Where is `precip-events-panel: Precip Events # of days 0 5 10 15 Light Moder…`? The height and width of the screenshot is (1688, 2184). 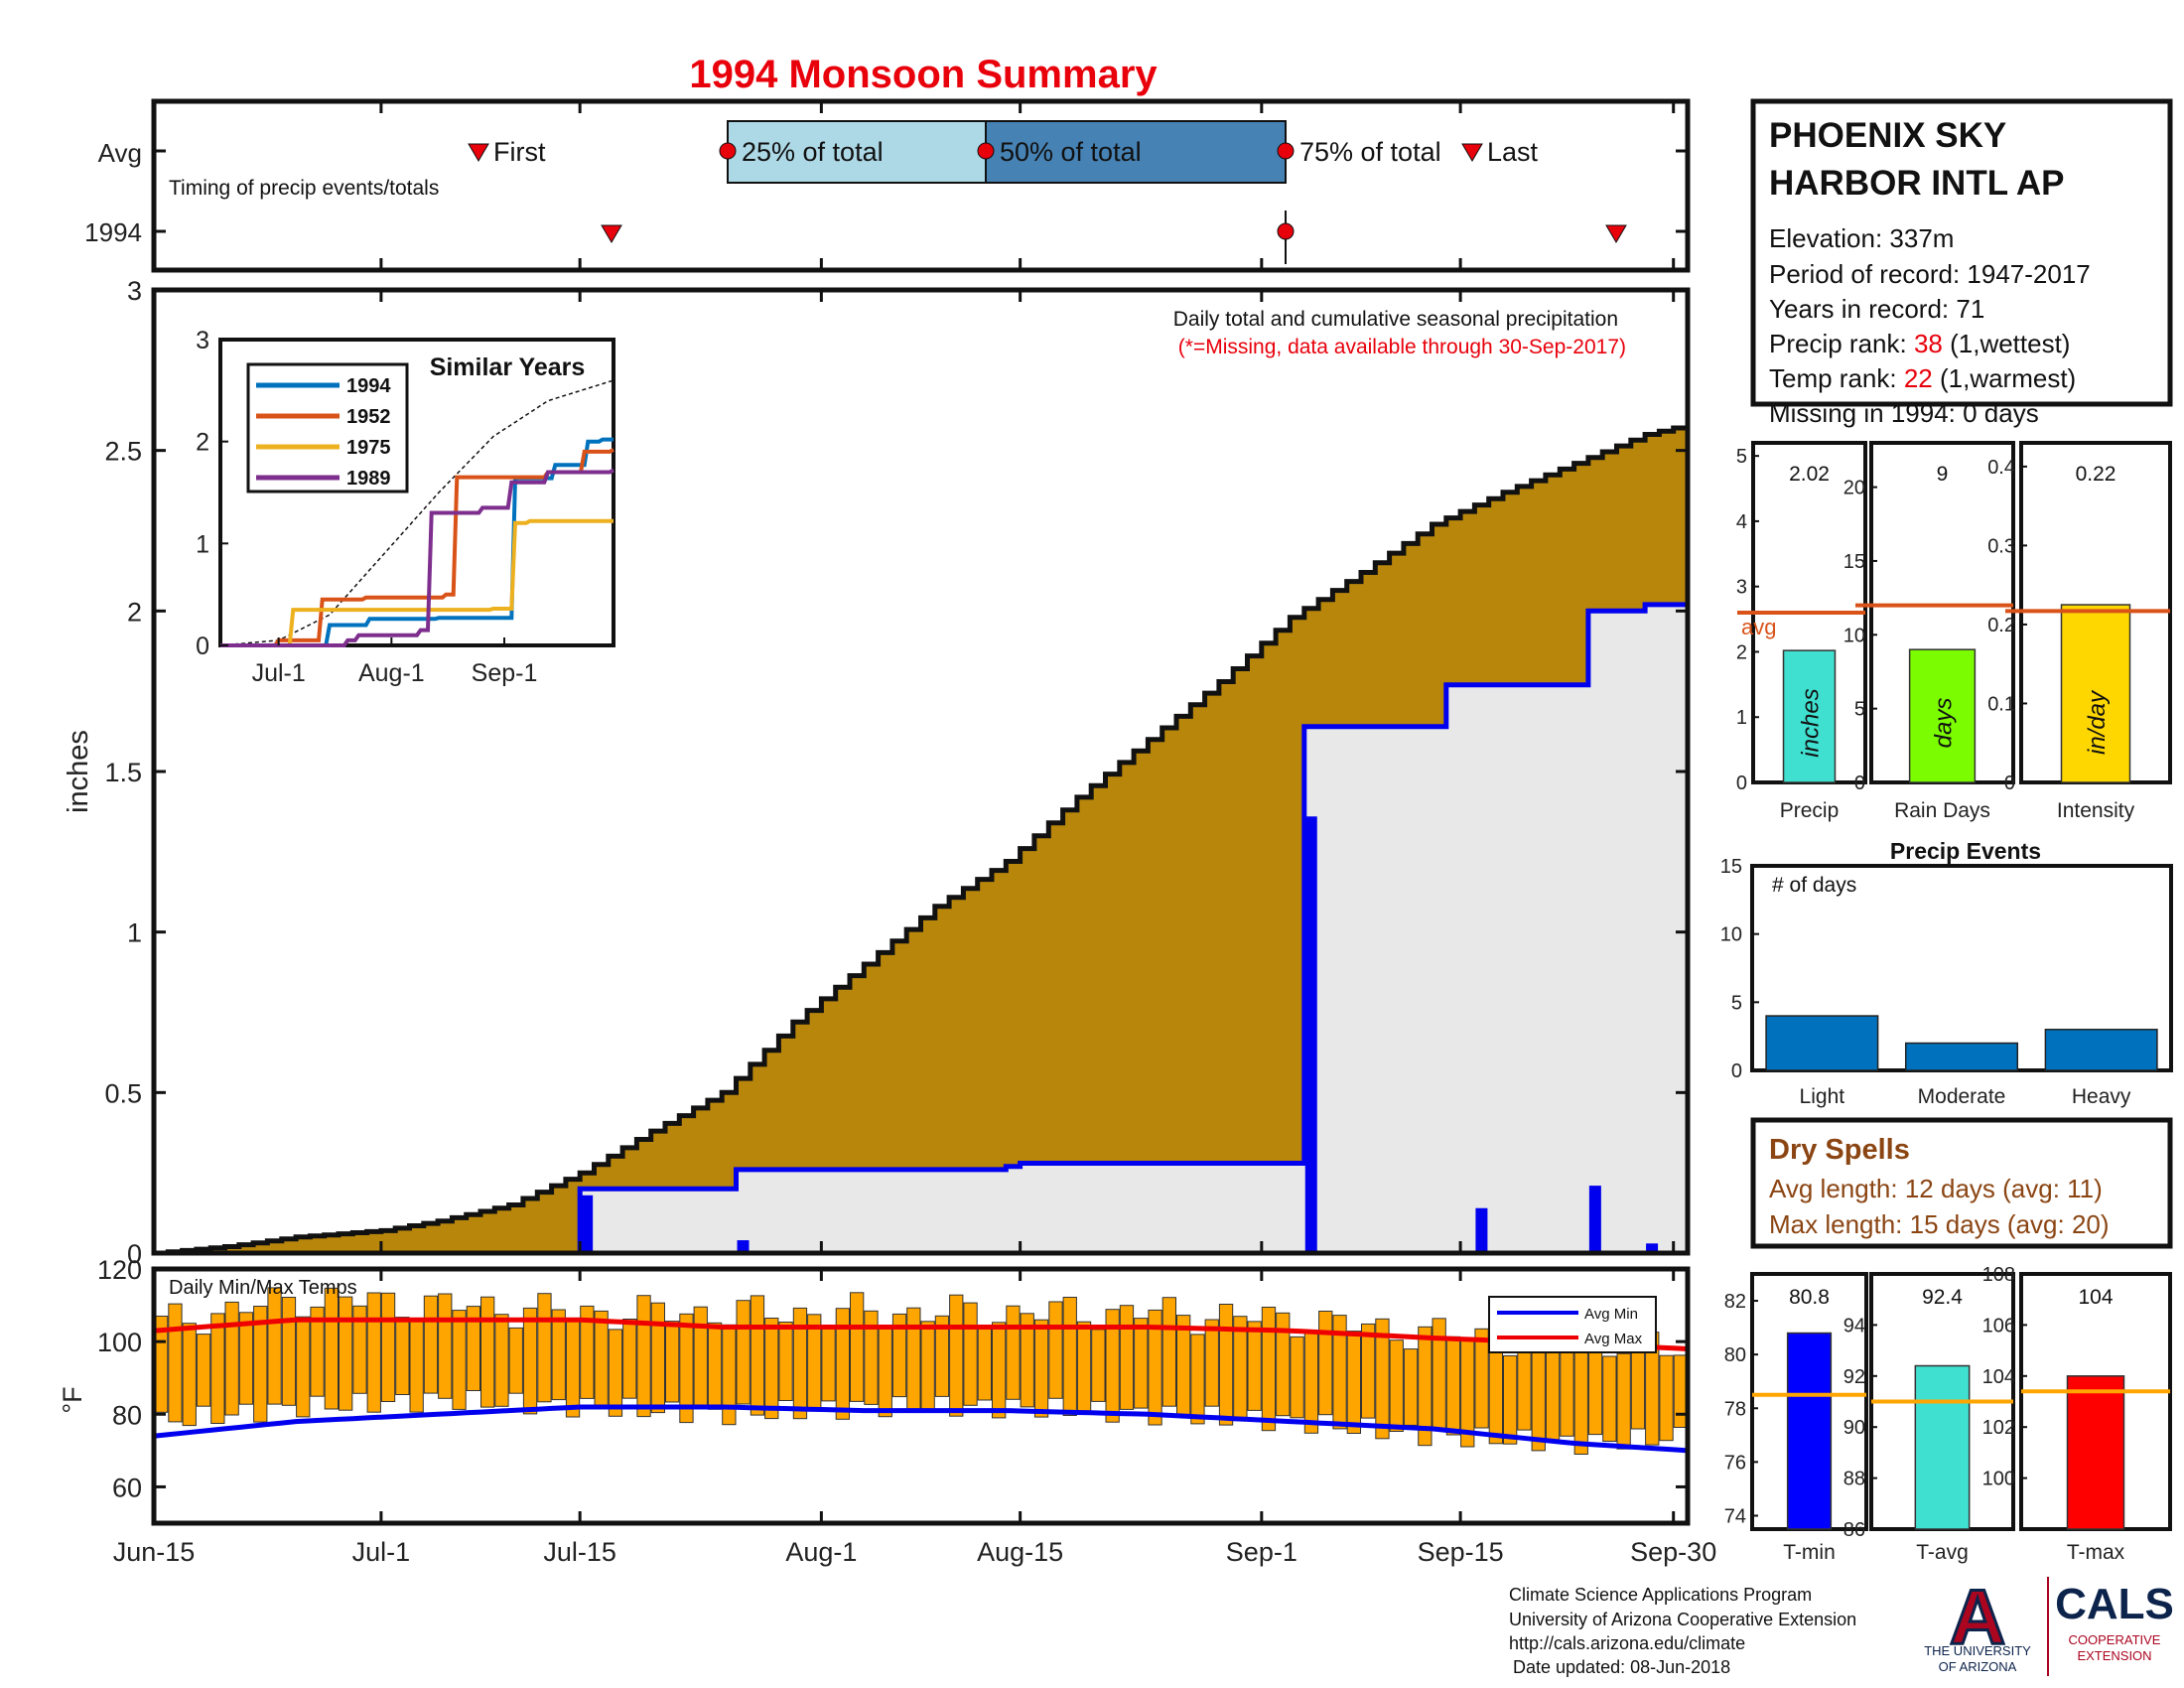 precip-events-panel: Precip Events # of days 0 5 10 15 Light Moder… is located at coordinates (1946, 973).